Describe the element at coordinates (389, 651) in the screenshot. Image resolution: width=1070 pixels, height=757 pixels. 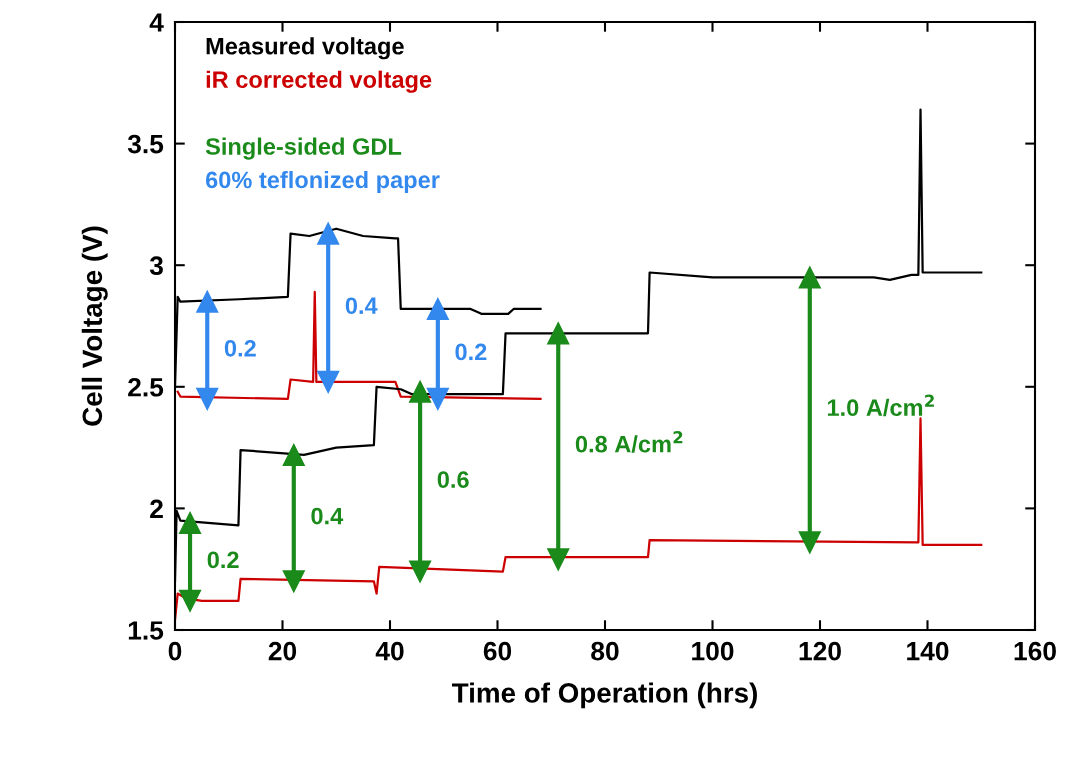
I see `x-tick-label: 40` at that location.